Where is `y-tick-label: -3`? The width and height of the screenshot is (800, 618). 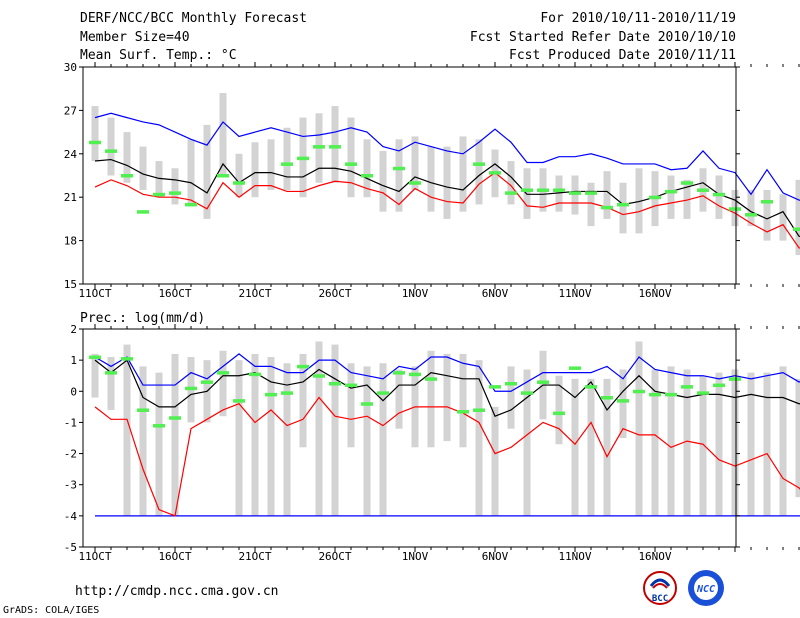
y-tick-label: -3 is located at coordinates (70, 485).